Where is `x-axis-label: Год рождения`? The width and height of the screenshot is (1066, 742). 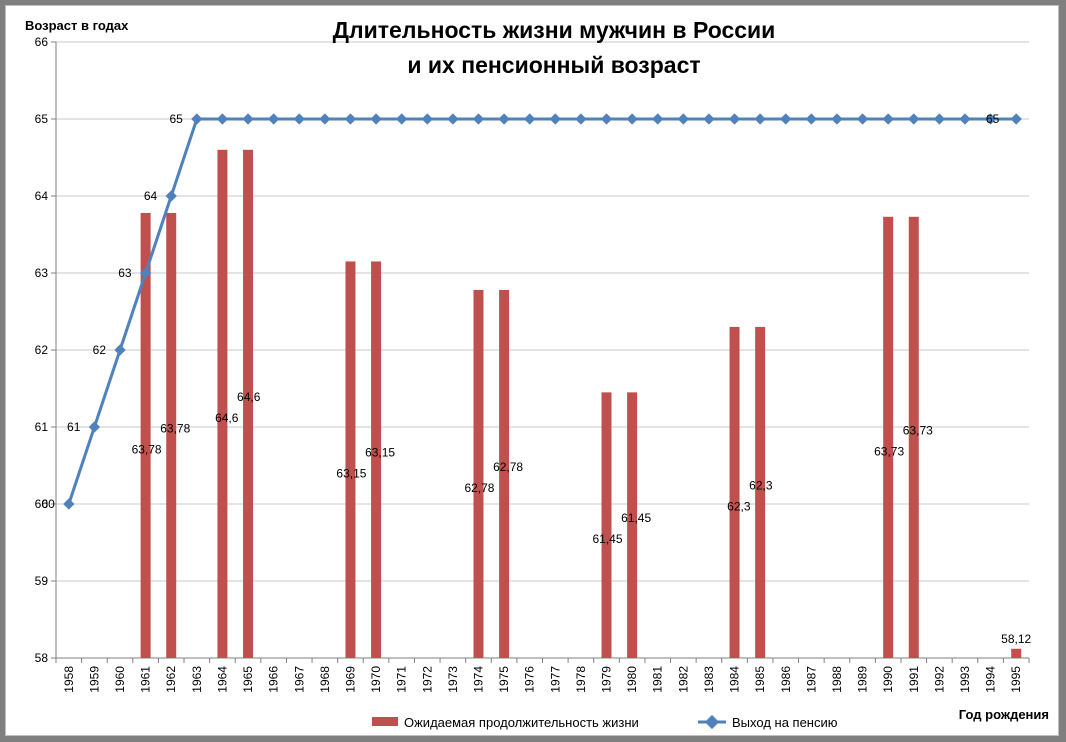
x-axis-label: Год рождения is located at coordinates (1004, 714).